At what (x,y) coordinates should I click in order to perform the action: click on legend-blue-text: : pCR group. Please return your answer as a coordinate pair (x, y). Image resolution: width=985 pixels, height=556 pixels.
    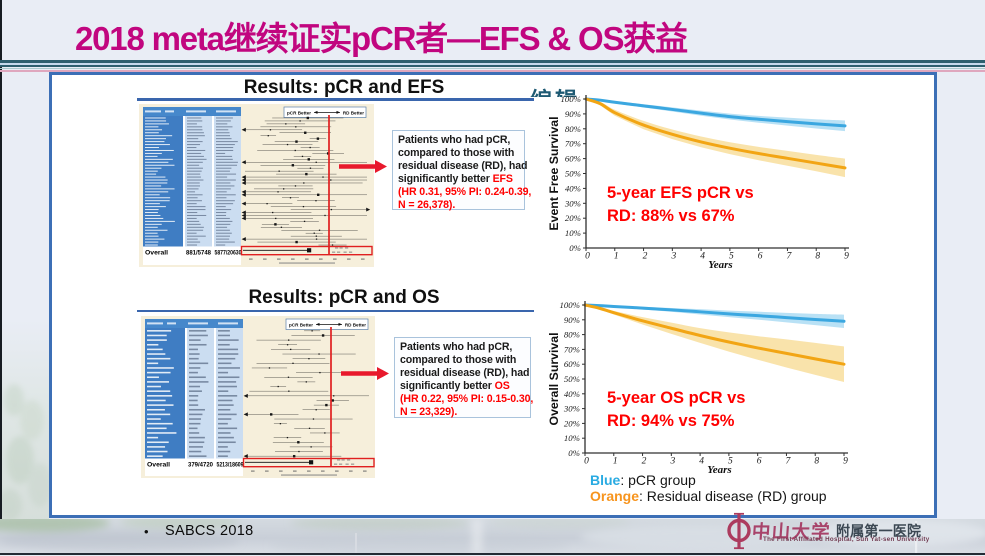
    Looking at the image, I should click on (658, 480).